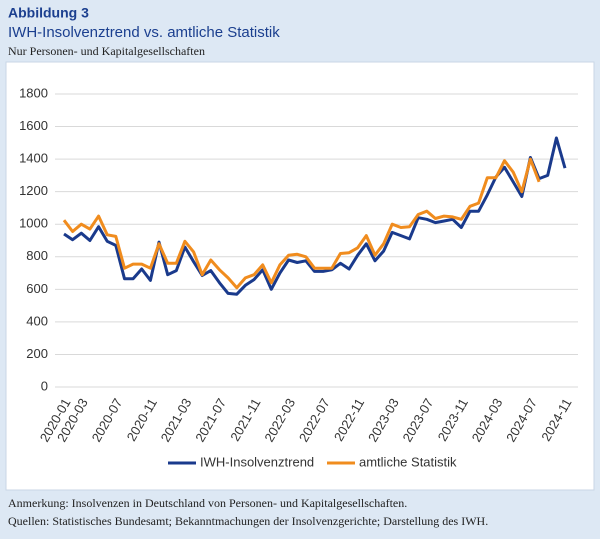 The image size is (600, 539). What do you see at coordinates (106, 51) in the screenshot?
I see `chart-description: Nur Personen- und Kapitalgesellschaften` at bounding box center [106, 51].